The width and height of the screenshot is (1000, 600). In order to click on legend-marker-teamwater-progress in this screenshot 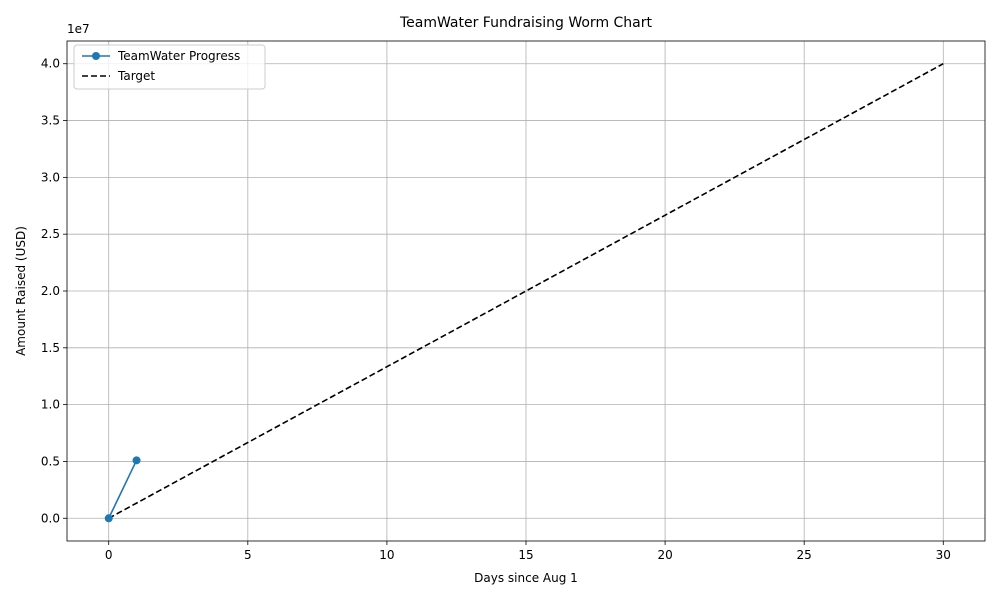, I will do `click(96, 56)`.